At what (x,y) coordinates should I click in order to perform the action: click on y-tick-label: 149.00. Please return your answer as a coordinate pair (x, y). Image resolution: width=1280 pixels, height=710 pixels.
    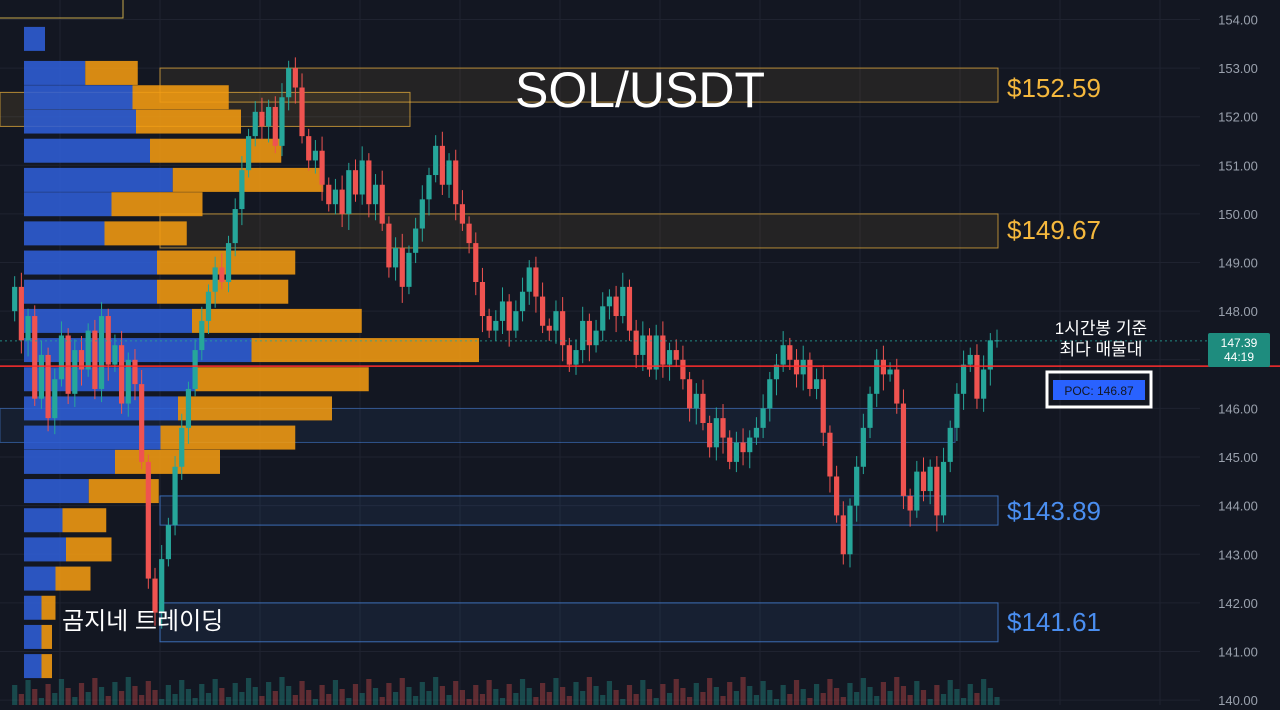
    Looking at the image, I should click on (1238, 263).